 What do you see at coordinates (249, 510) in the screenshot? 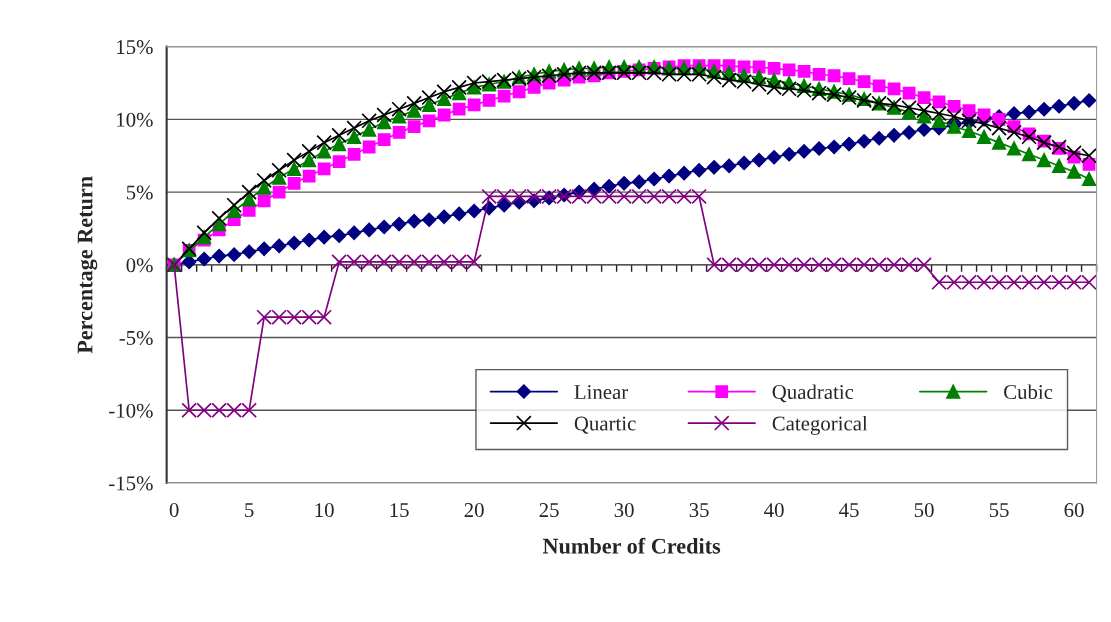
I see `x-tick-label: 5` at bounding box center [249, 510].